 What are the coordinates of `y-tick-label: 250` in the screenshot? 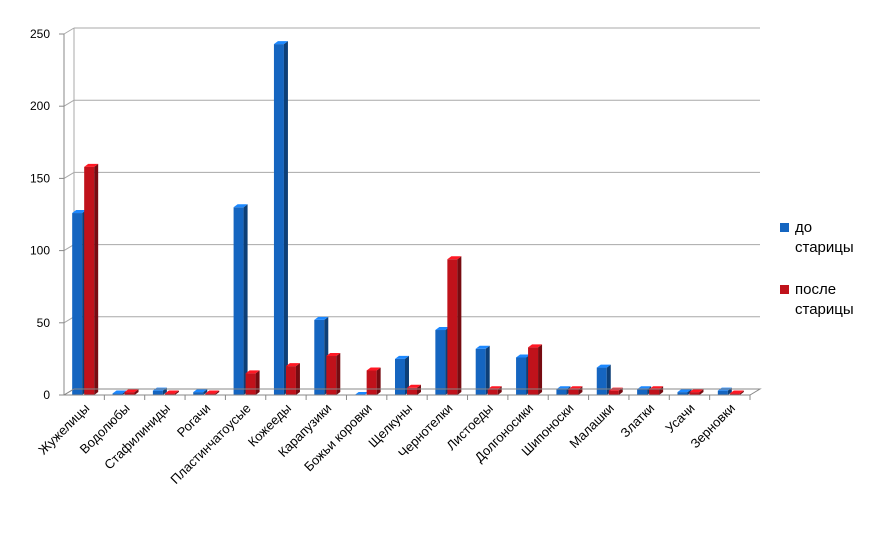 It's located at (40, 34).